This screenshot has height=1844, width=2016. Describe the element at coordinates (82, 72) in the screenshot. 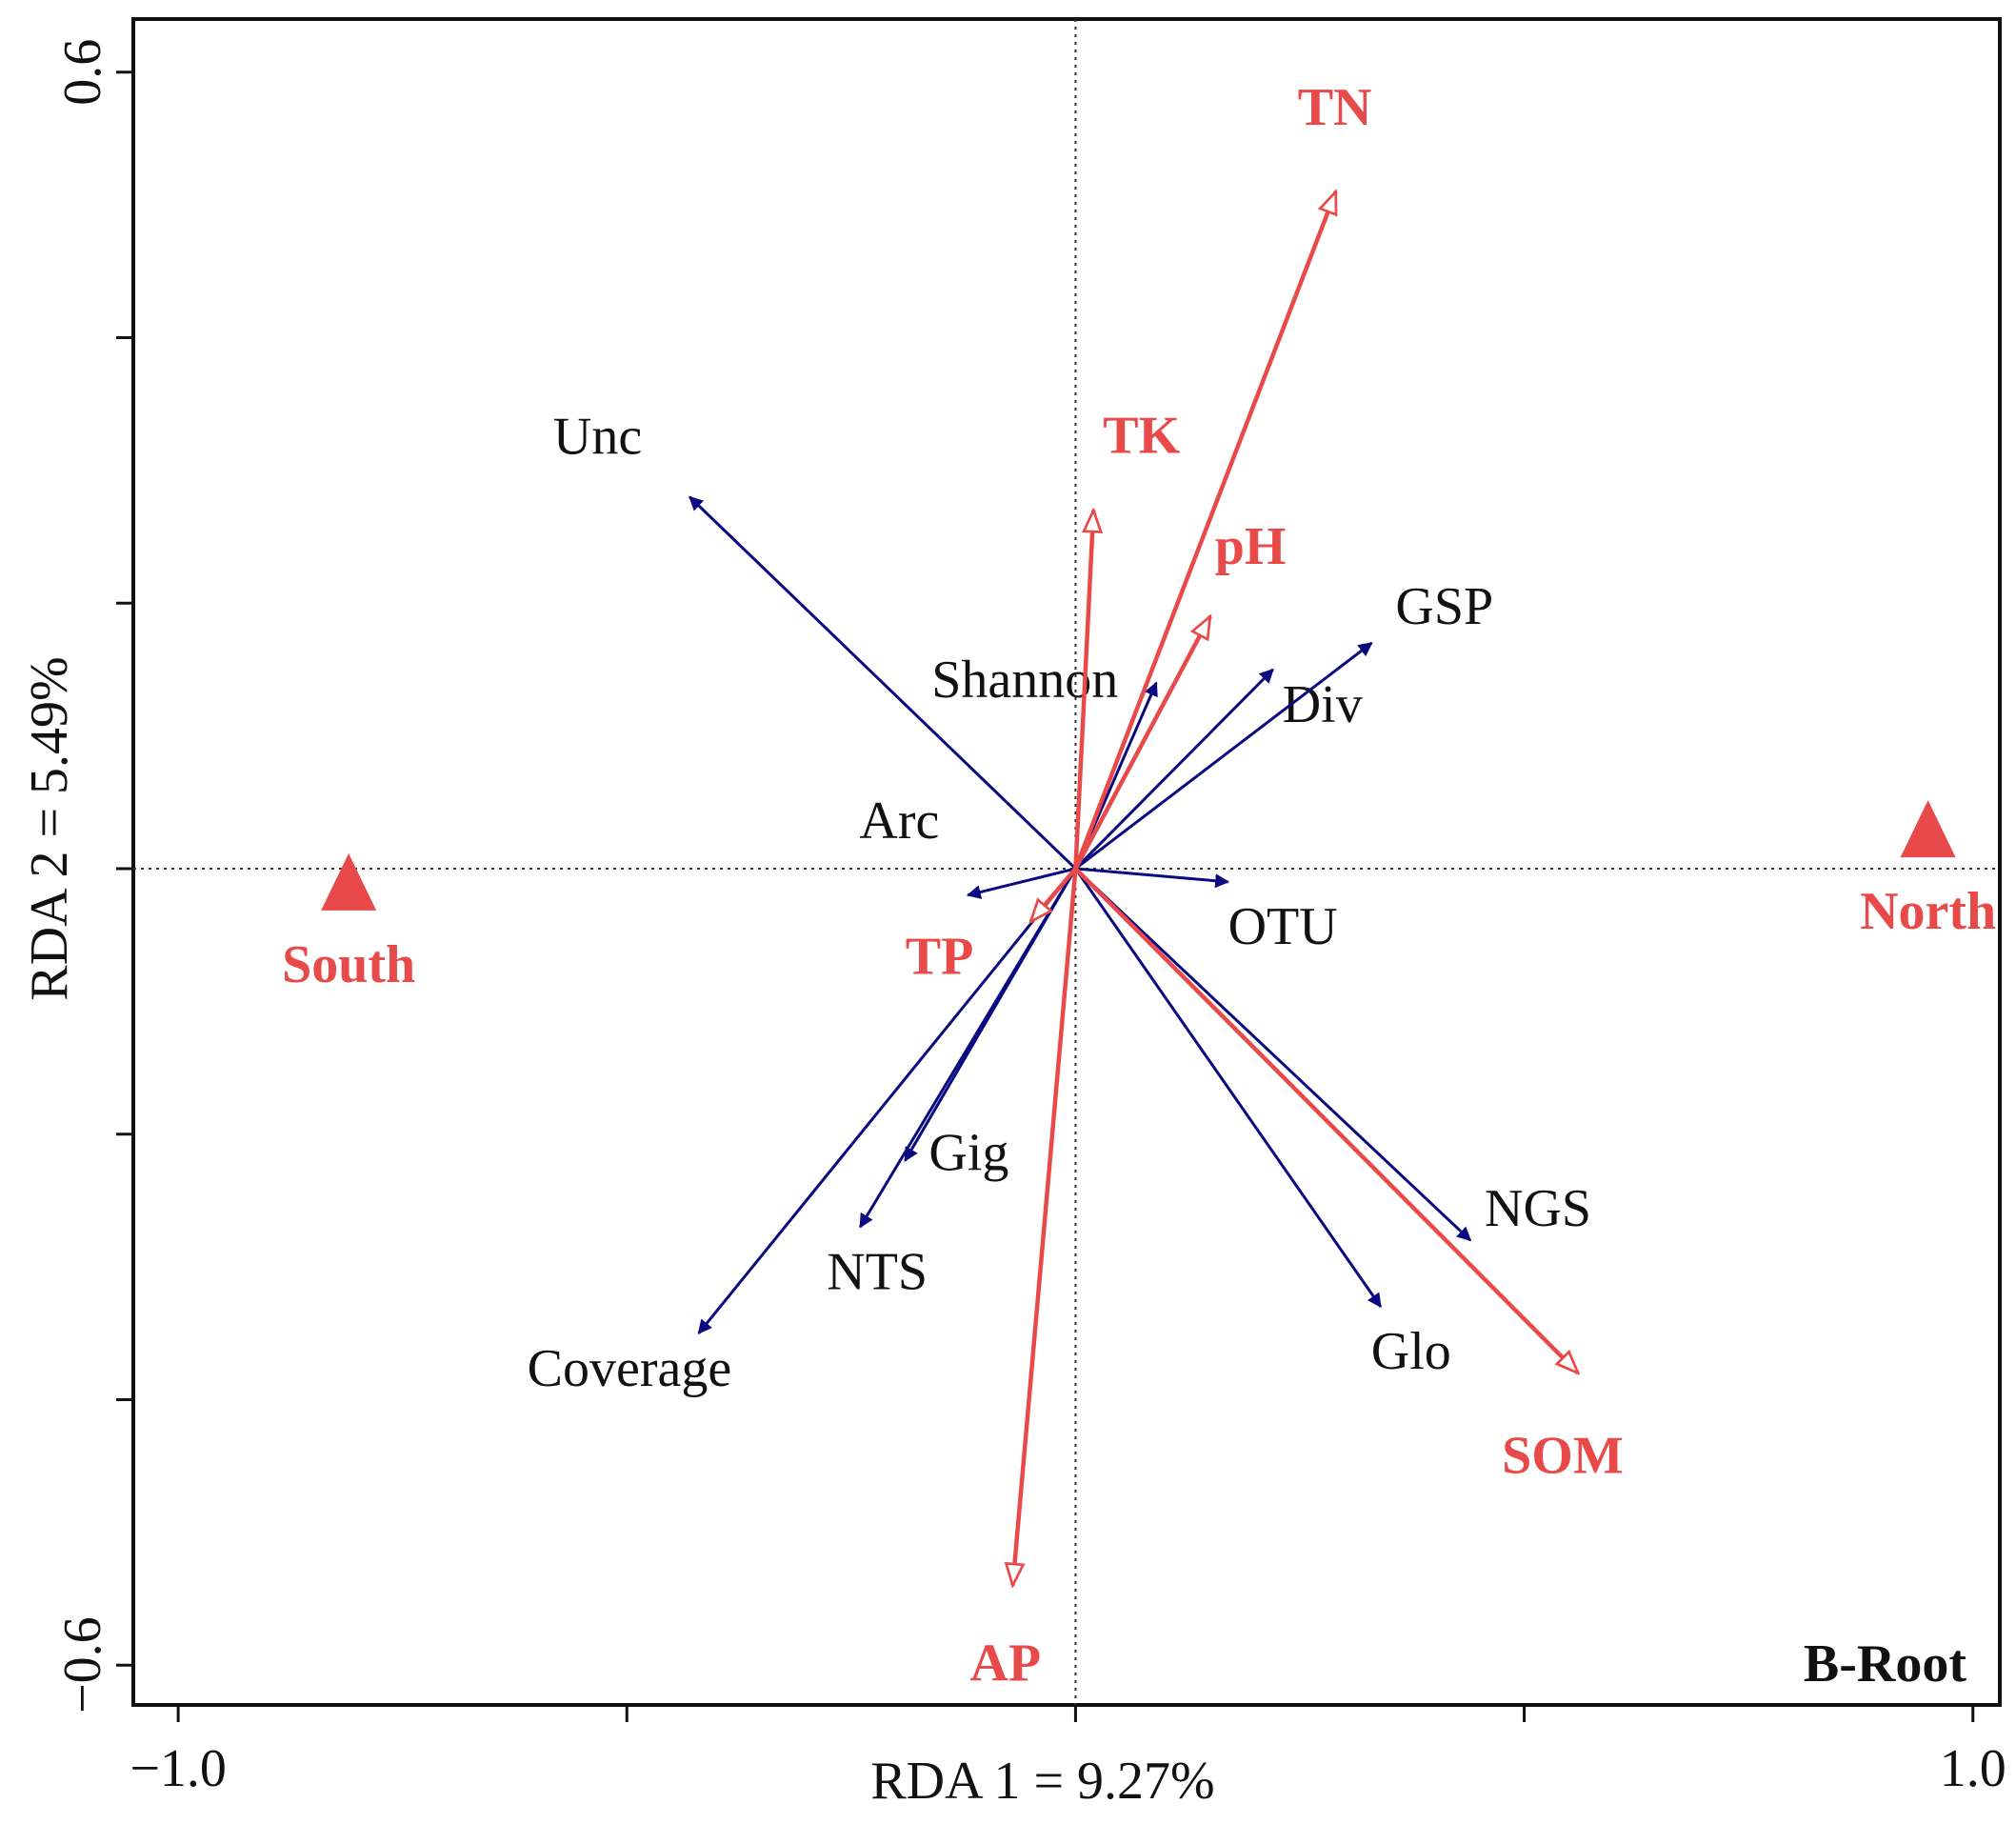

I see `y-tick-label: 0.6` at that location.